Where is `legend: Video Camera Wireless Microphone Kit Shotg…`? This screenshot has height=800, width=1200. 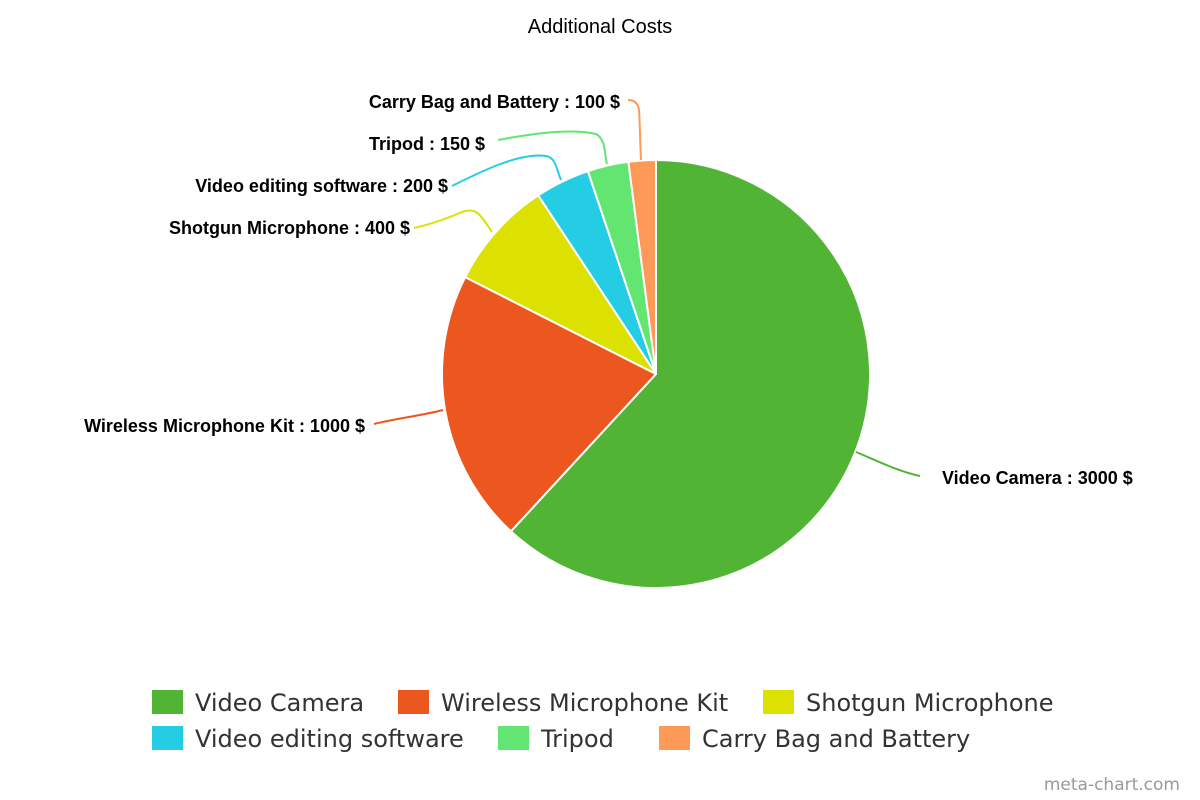
legend: Video Camera Wireless Microphone Kit Shotg… is located at coordinates (603, 721).